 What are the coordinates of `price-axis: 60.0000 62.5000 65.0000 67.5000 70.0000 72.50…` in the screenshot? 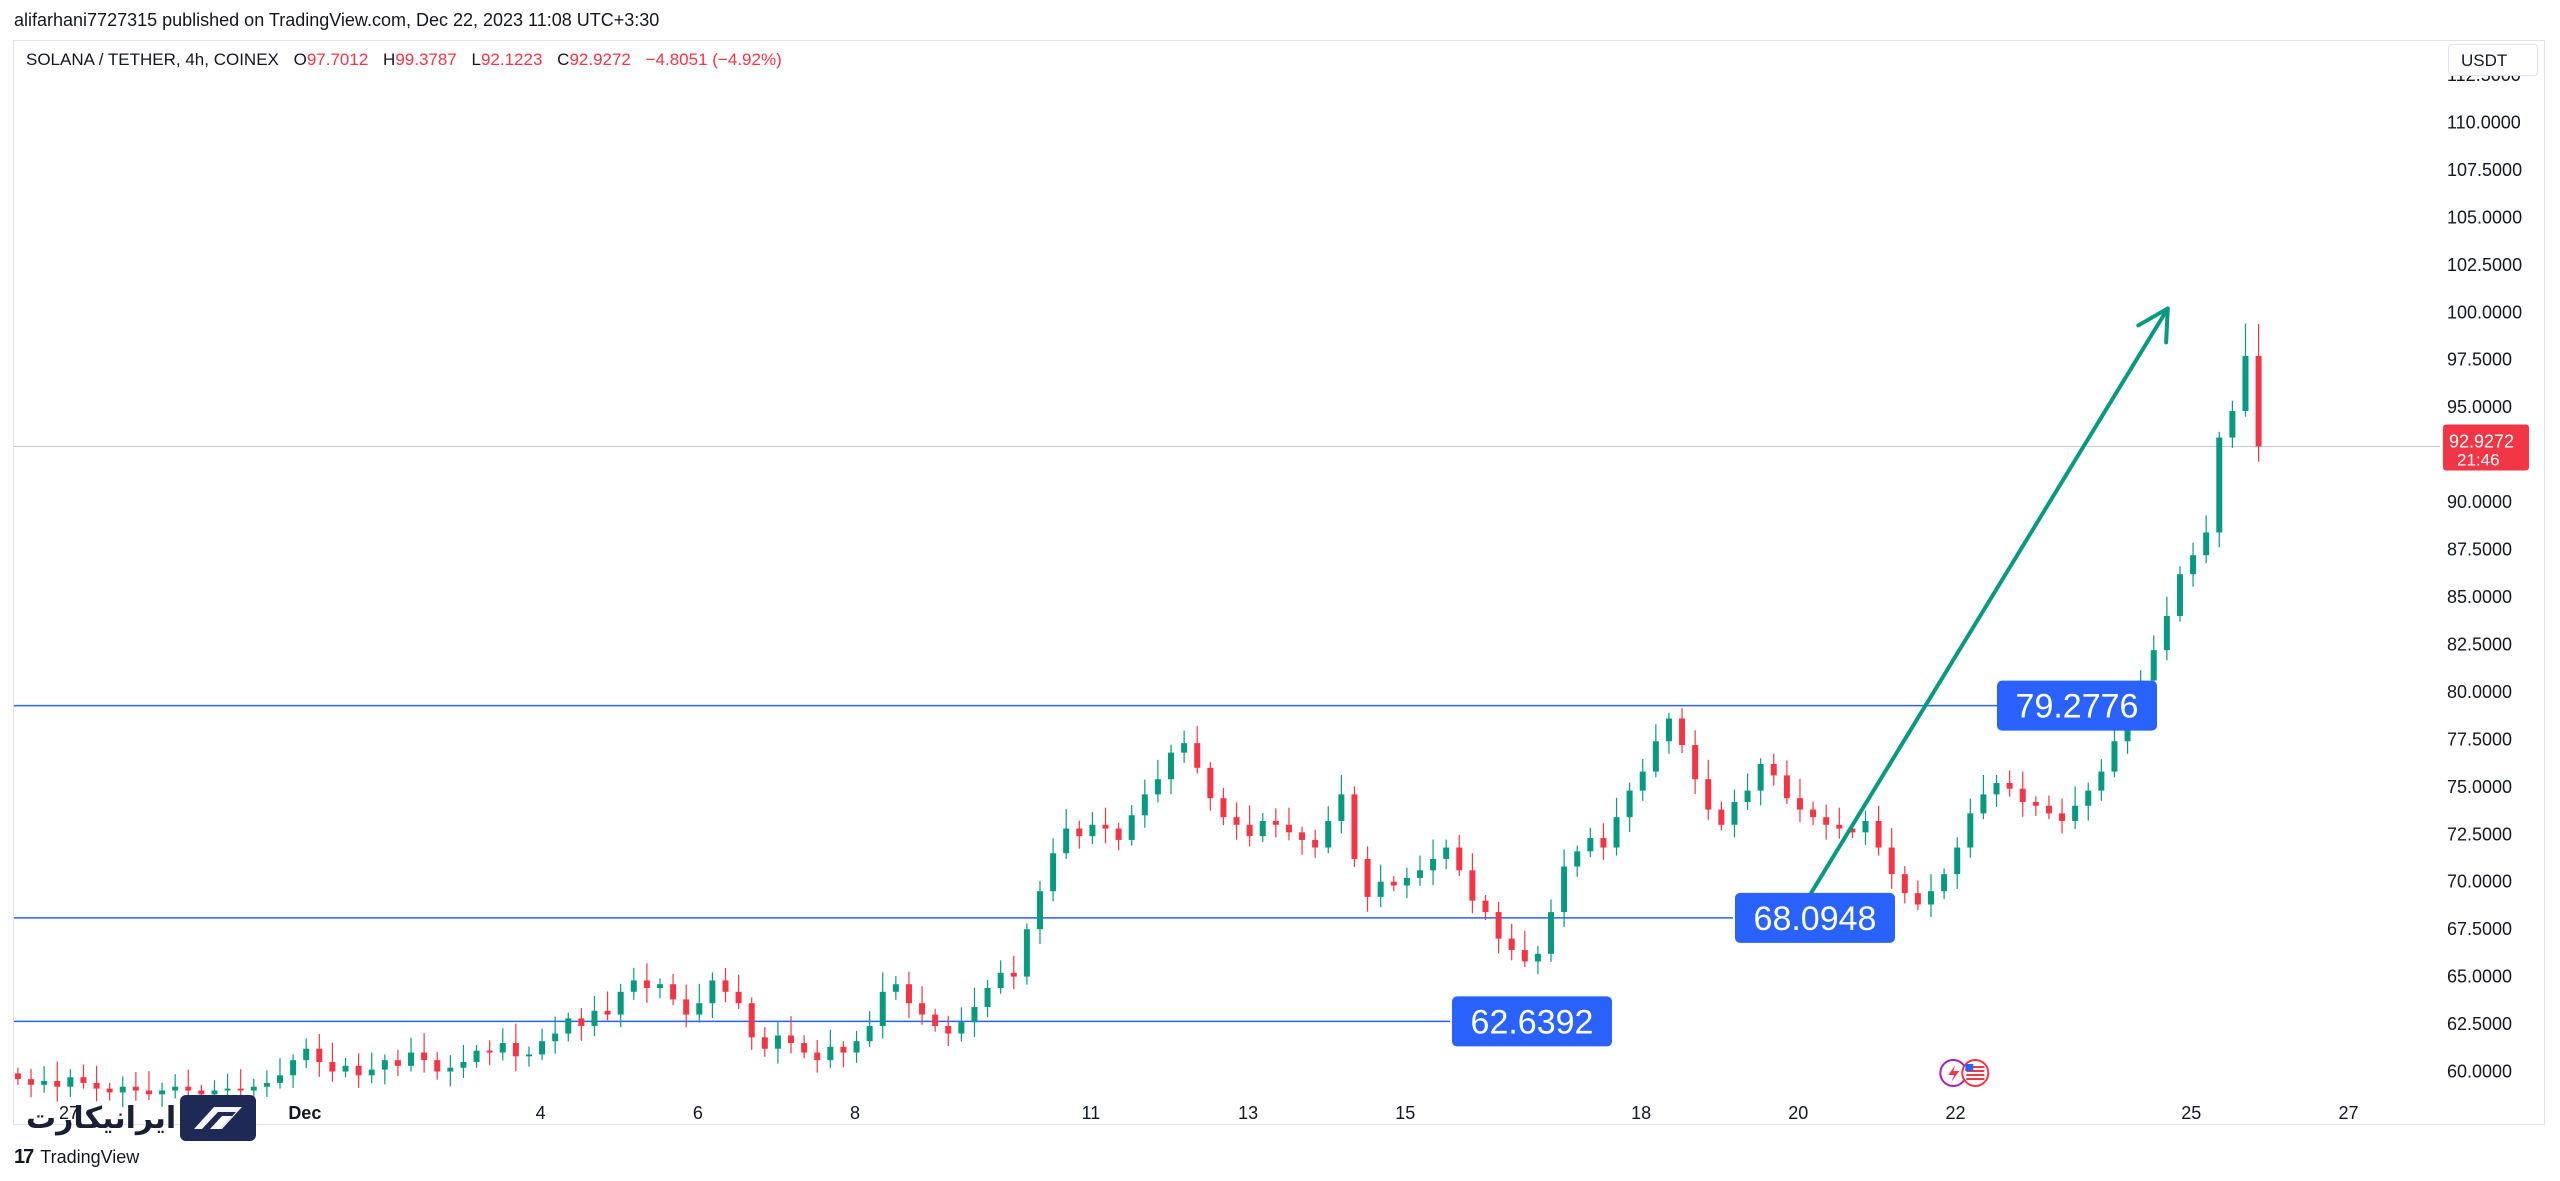 It's located at (2484, 573).